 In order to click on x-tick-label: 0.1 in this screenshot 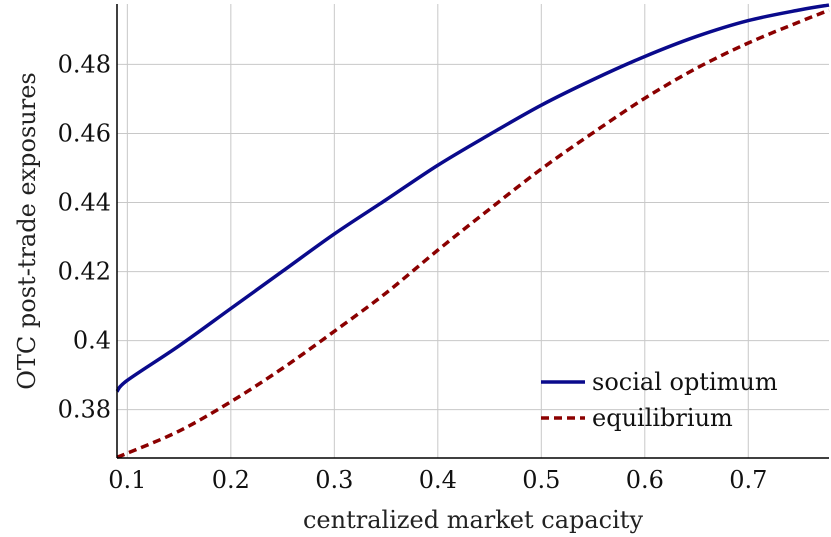, I will do `click(127, 480)`.